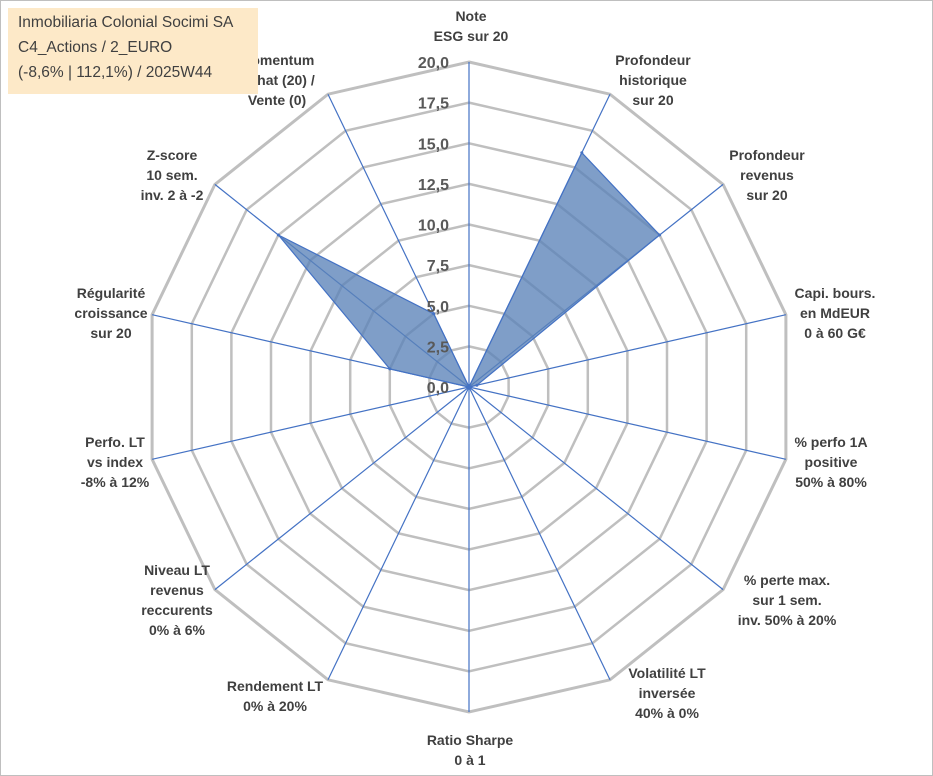 The width and height of the screenshot is (933, 776). What do you see at coordinates (177, 570) in the screenshot?
I see `axis-label-line: Niveau LT` at bounding box center [177, 570].